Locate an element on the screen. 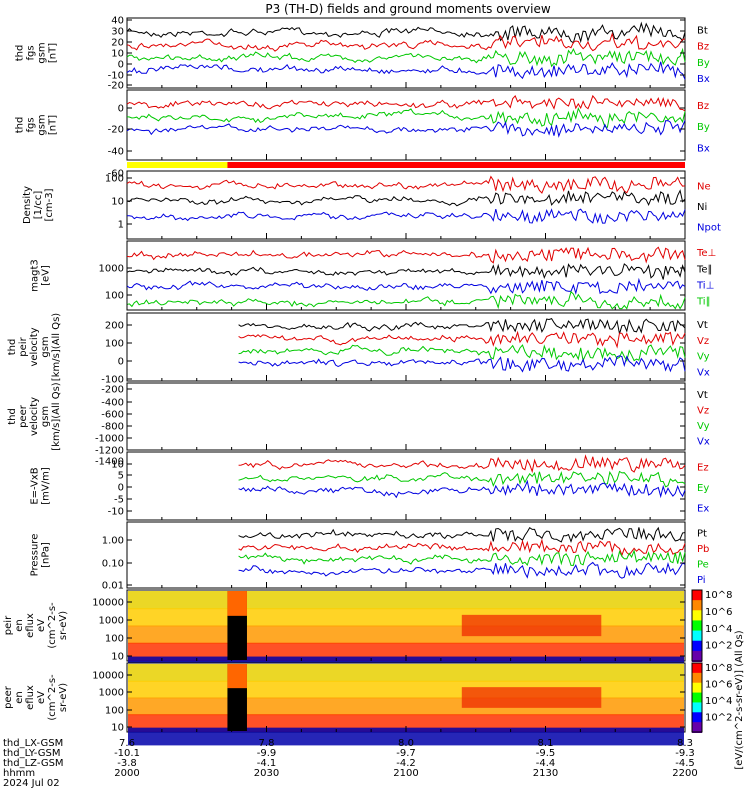 The height and width of the screenshot is (800, 750). ephemeris-value: -9.3 is located at coordinates (685, 753).